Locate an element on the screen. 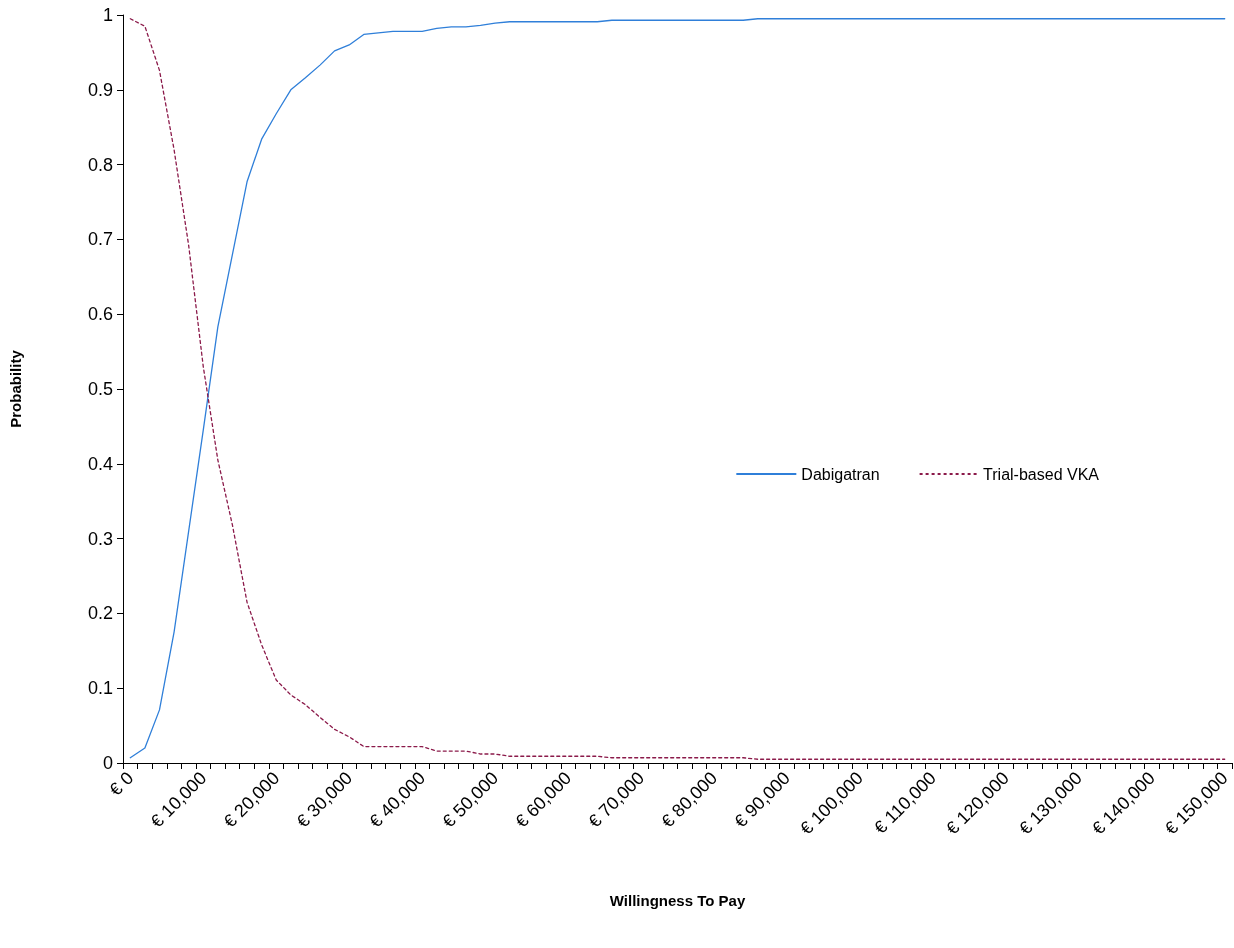  y-tick-label: 0 is located at coordinates (107, 763).